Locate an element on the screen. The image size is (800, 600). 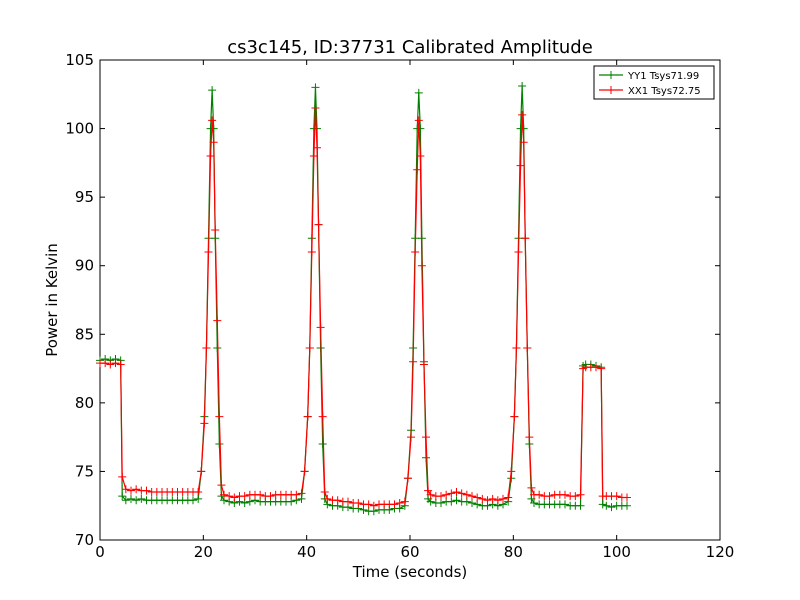
x-tick-label: 60 is located at coordinates (409, 552).